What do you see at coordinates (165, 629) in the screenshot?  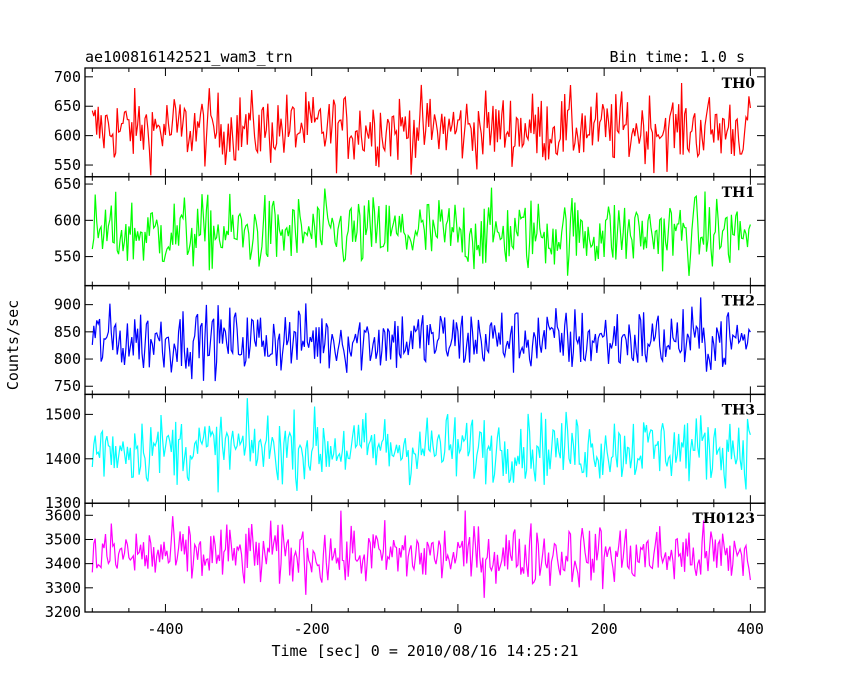 I see `x-tick-label: -400` at bounding box center [165, 629].